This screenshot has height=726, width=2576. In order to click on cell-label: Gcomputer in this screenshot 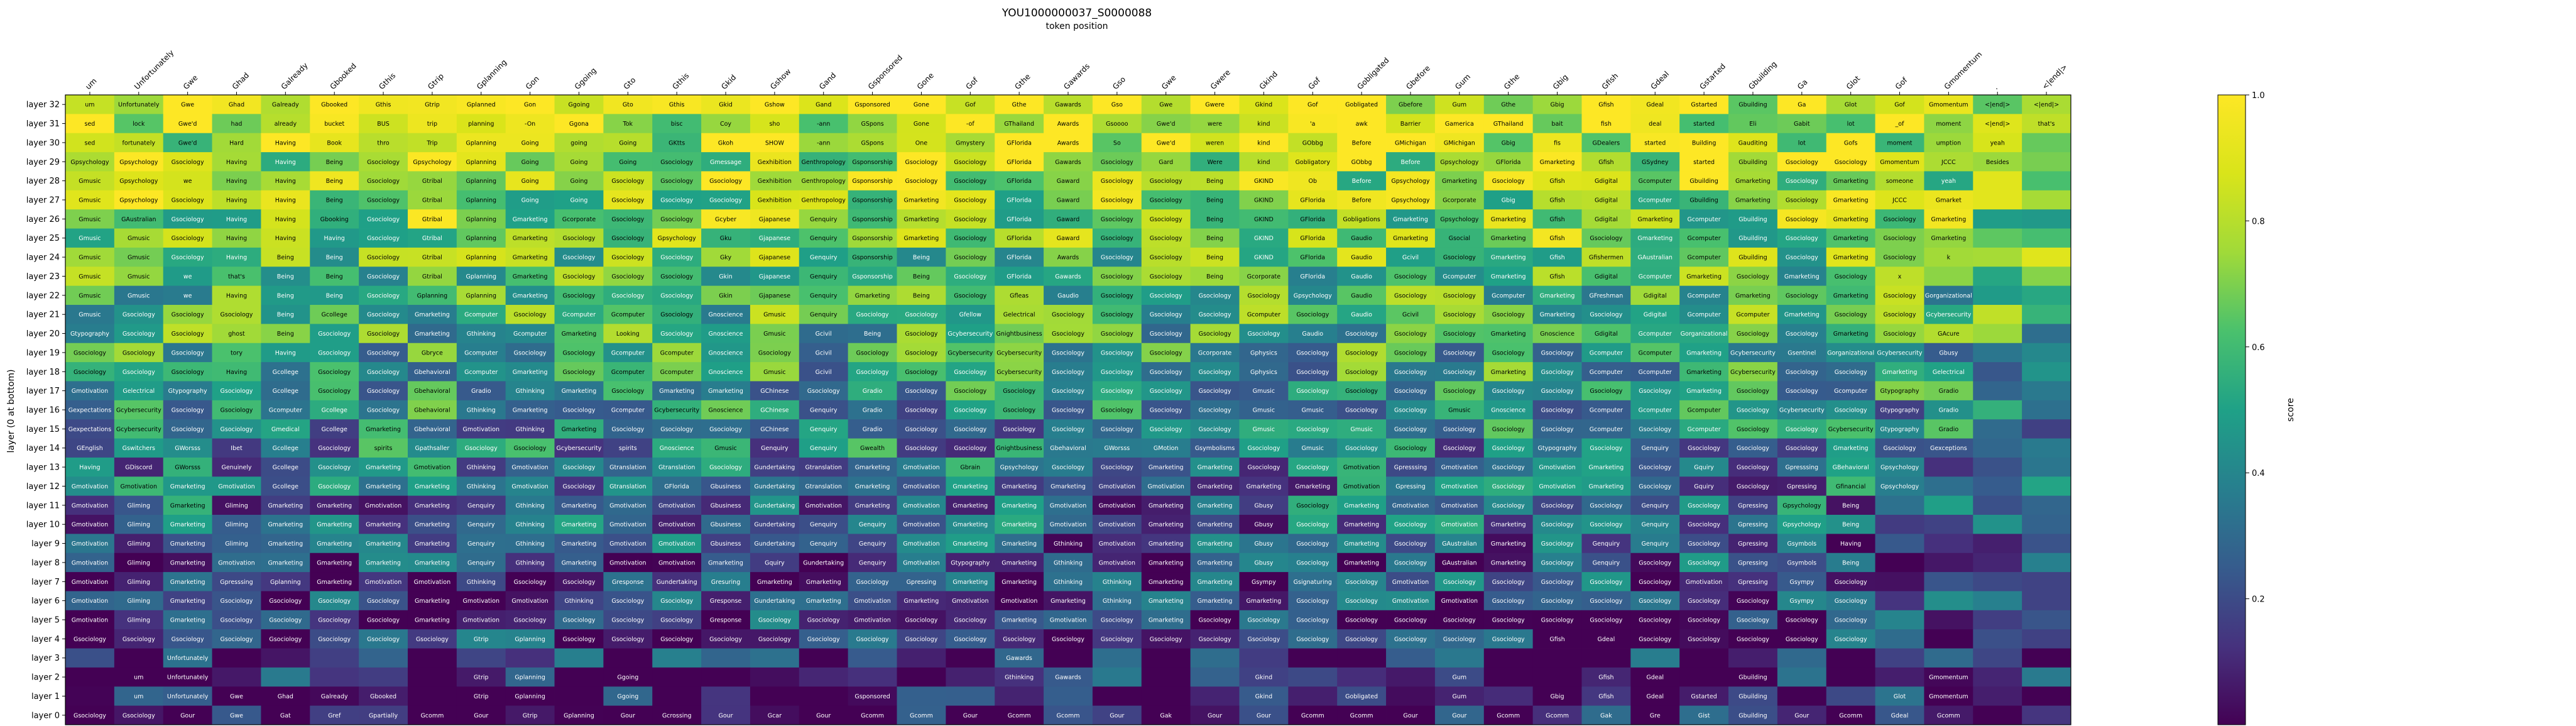, I will do `click(1655, 352)`.